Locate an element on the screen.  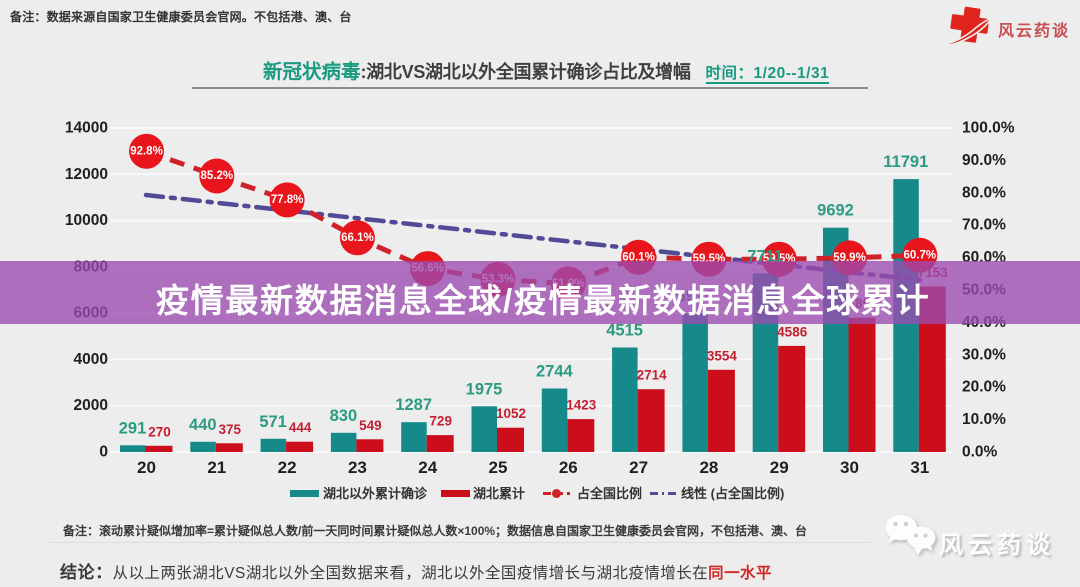
svg-text: 4515 is located at coordinates (624, 331).